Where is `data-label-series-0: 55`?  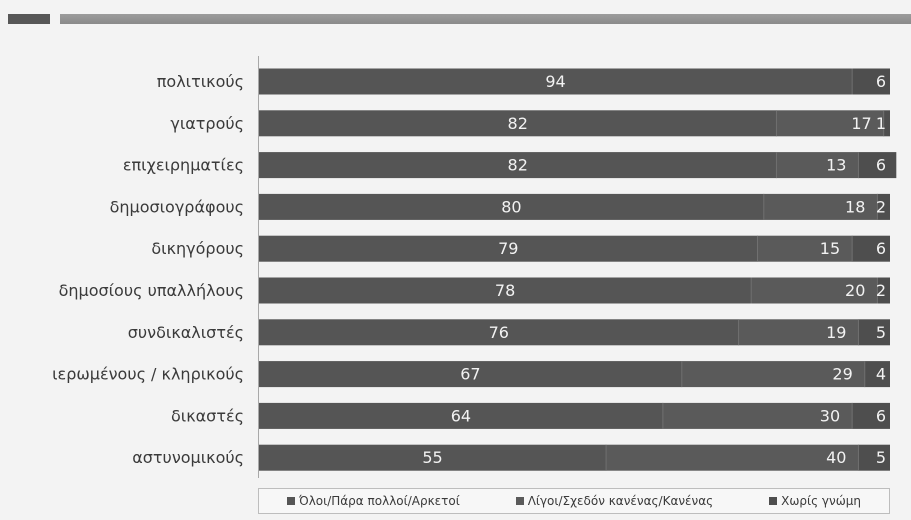 data-label-series-0: 55 is located at coordinates (432, 457).